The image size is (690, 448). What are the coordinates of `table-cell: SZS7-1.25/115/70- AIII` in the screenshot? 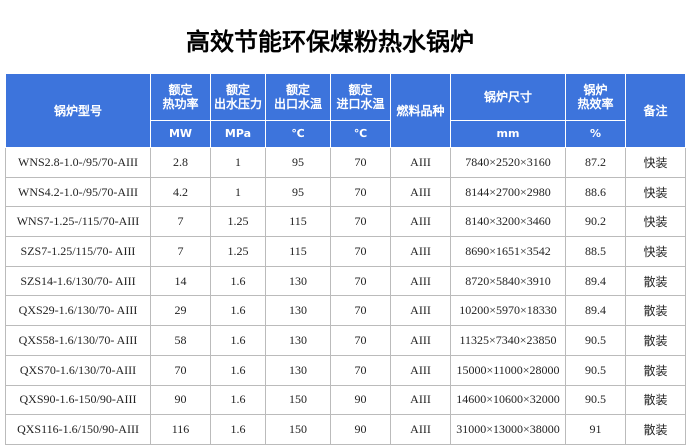 It's located at (78, 251).